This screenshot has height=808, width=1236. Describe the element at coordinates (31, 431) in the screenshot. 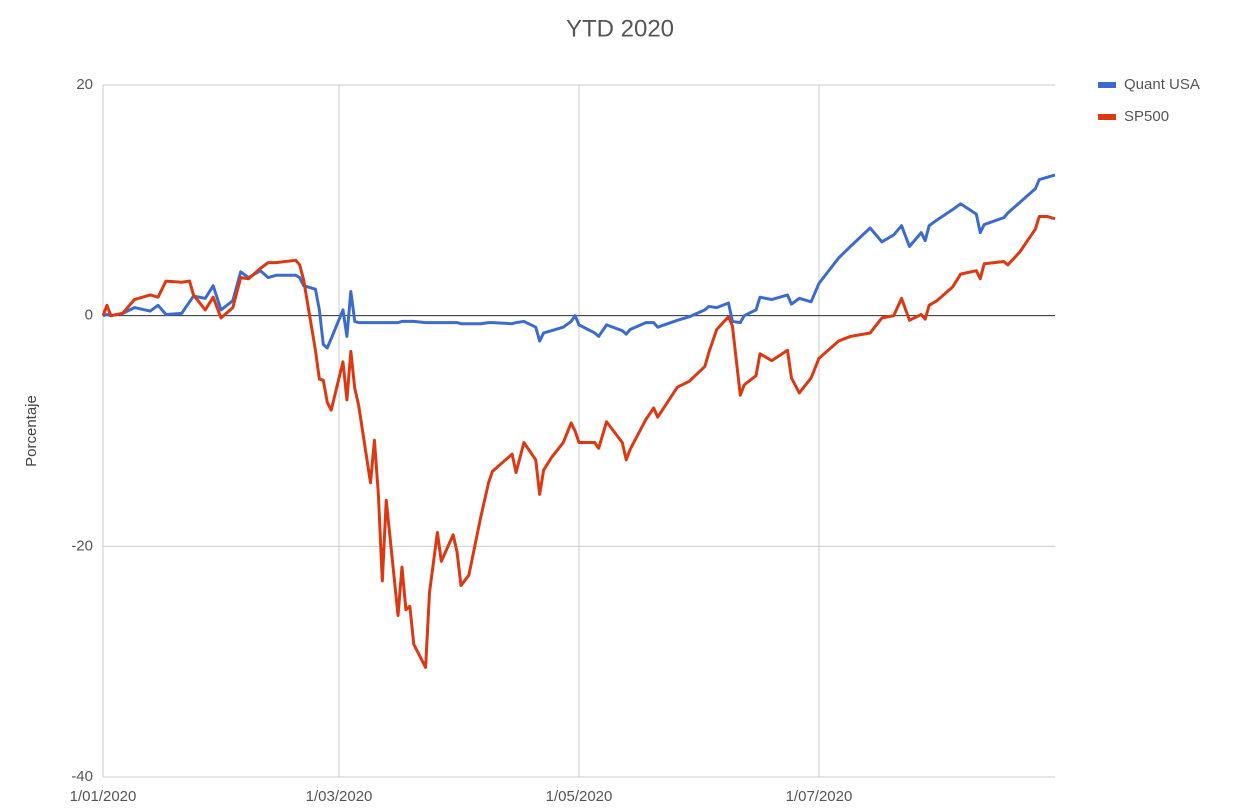

I see `y-axis-label: Porcentaje` at that location.